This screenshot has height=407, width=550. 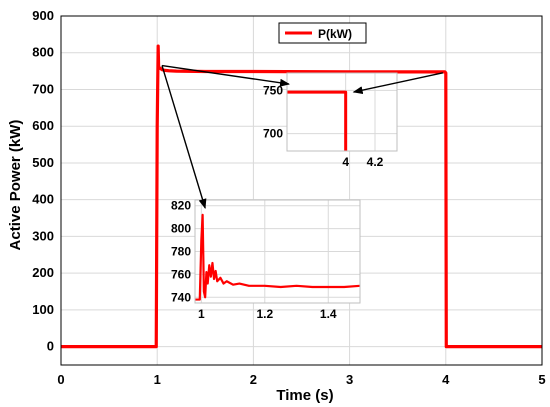 I want to click on x-axis-label: Time (s), so click(x=304, y=395).